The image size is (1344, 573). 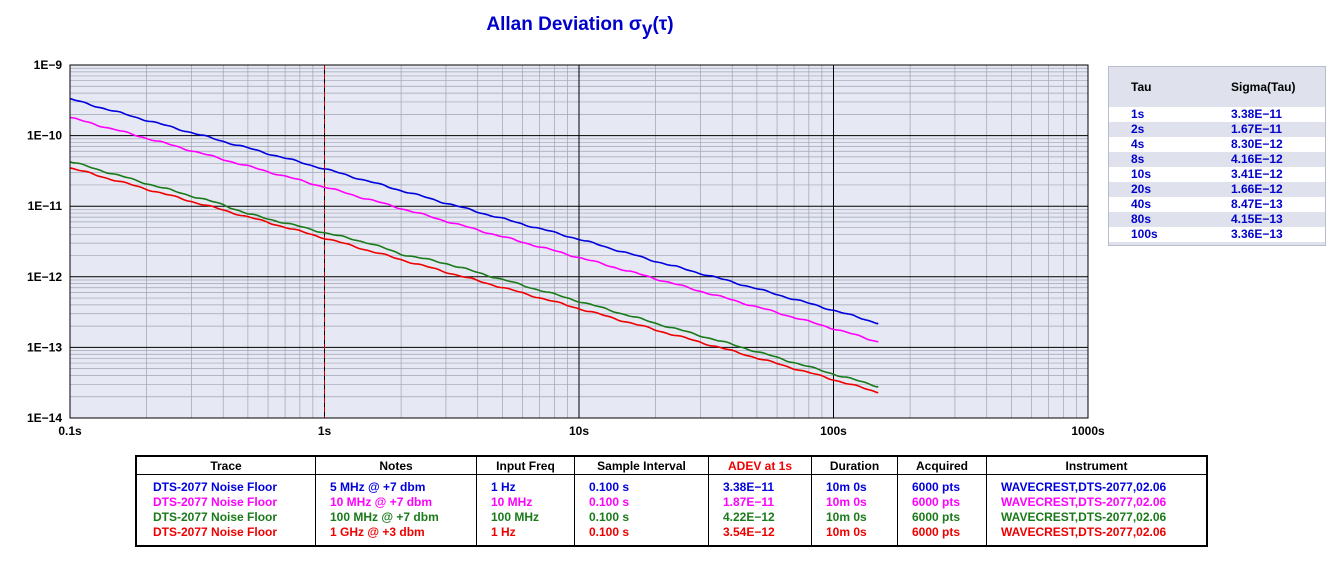 I want to click on sigma-value: 3.36E−13, so click(x=1257, y=234).